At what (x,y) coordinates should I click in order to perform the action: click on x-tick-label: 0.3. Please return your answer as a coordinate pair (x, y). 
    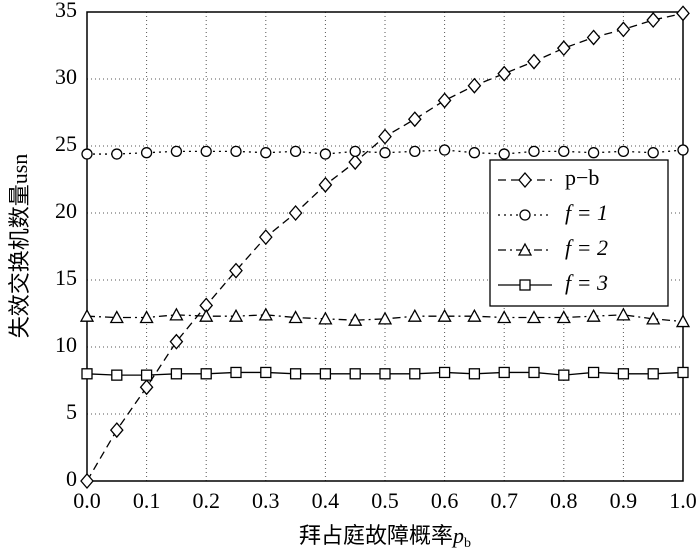
    Looking at the image, I should click on (266, 500).